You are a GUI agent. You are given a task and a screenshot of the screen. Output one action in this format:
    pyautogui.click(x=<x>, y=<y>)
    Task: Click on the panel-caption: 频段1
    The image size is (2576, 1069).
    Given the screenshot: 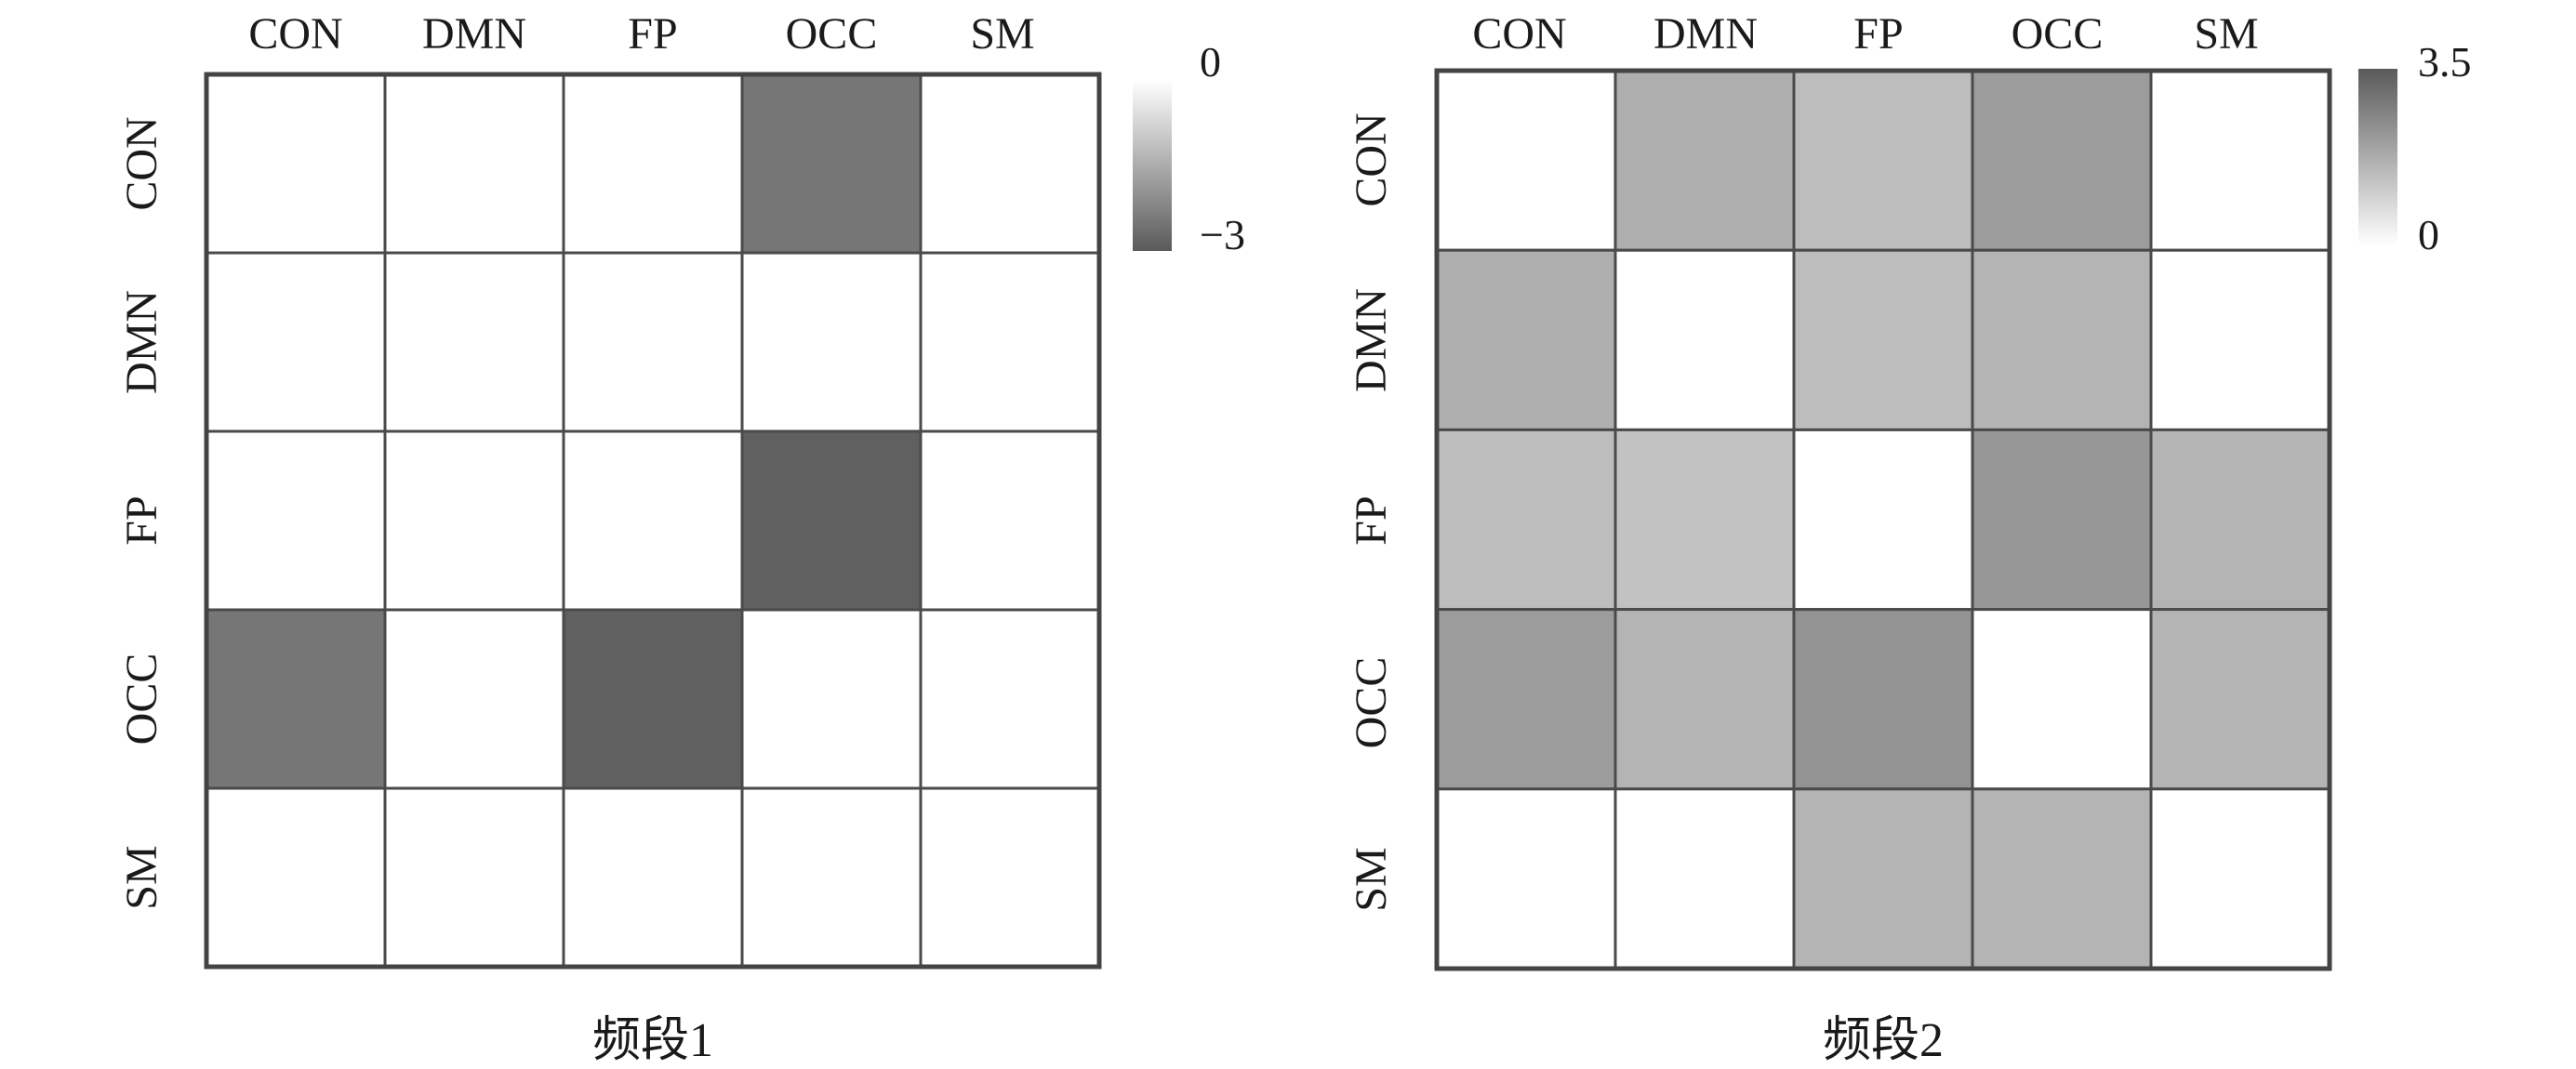 What is the action you would take?
    pyautogui.click(x=652, y=1040)
    